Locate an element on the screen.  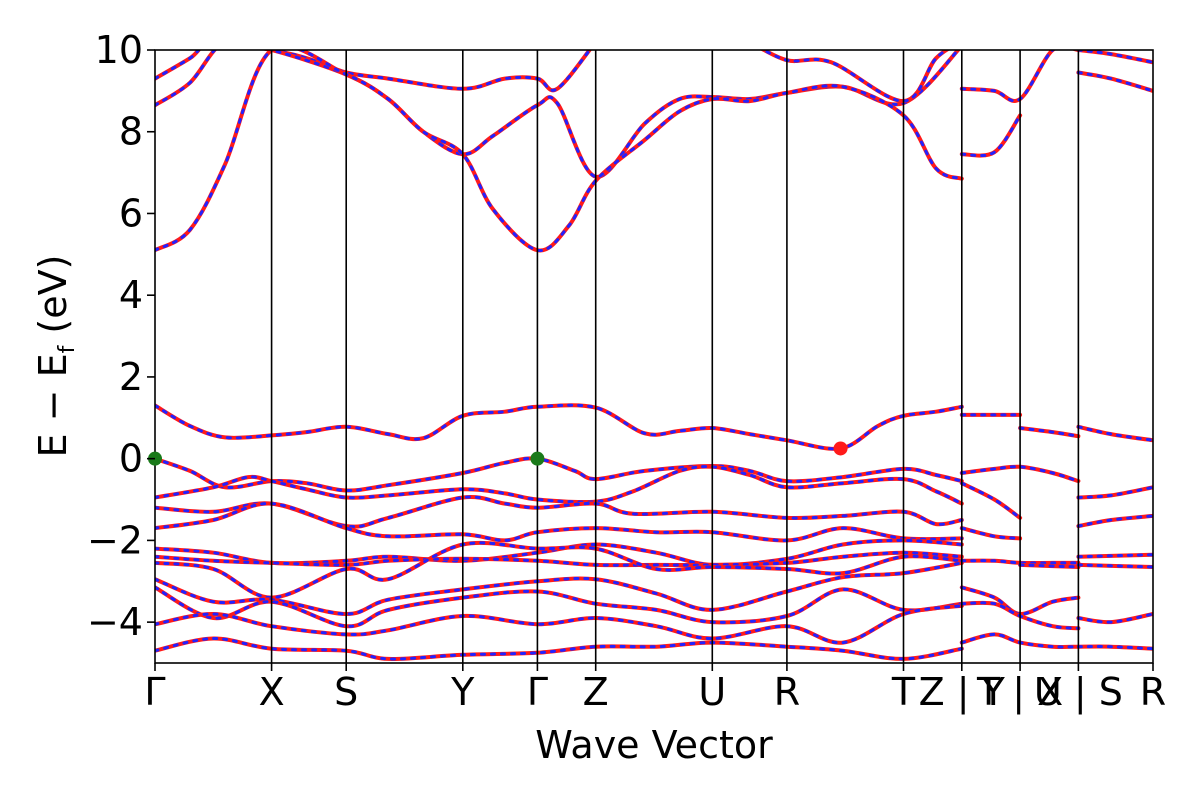
band-vb8-spin-down is located at coordinates (559, 588).